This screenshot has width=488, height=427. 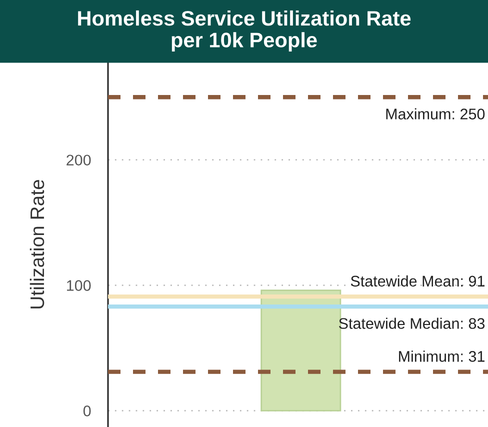 What do you see at coordinates (411, 323) in the screenshot?
I see `ref-line-label: Statewide Median: 83` at bounding box center [411, 323].